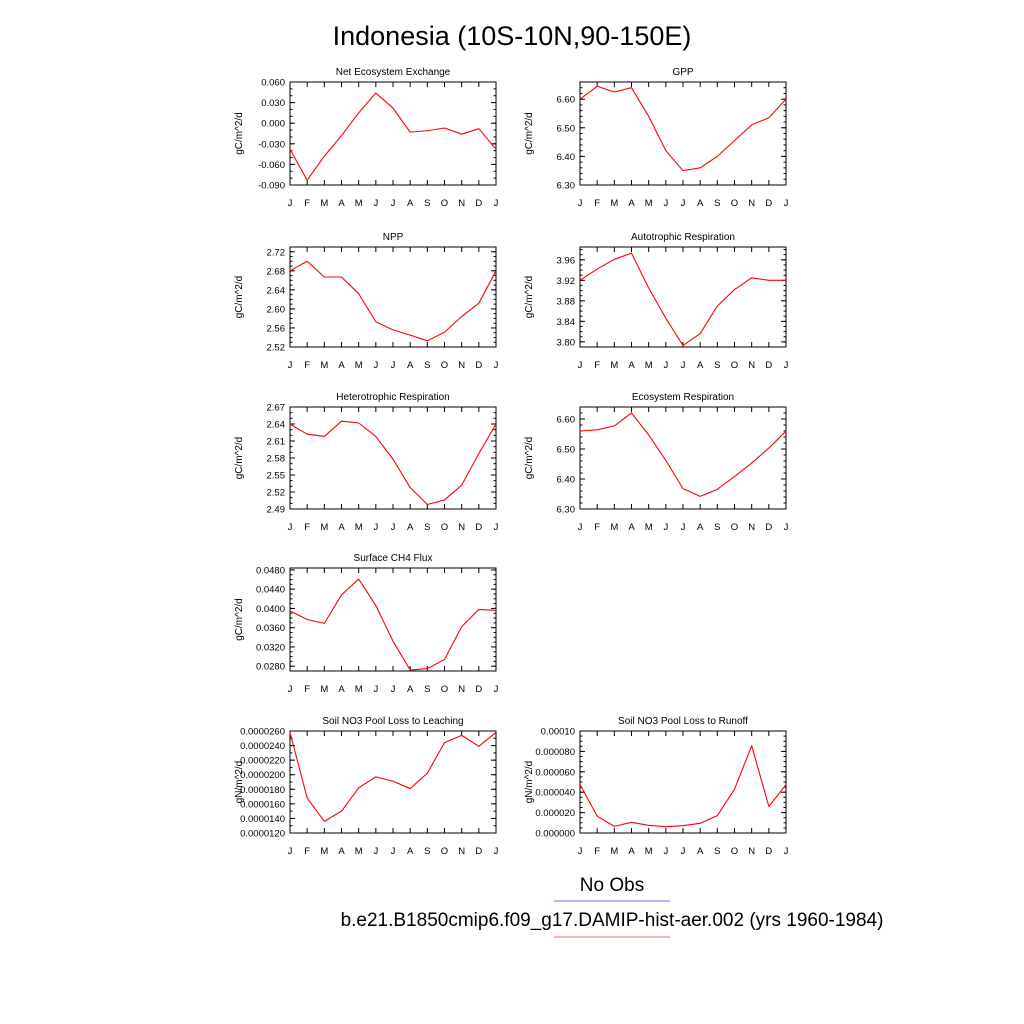 The height and width of the screenshot is (1024, 1024). Describe the element at coordinates (555, 772) in the screenshot. I see `y-tick-label: 0.000060` at that location.